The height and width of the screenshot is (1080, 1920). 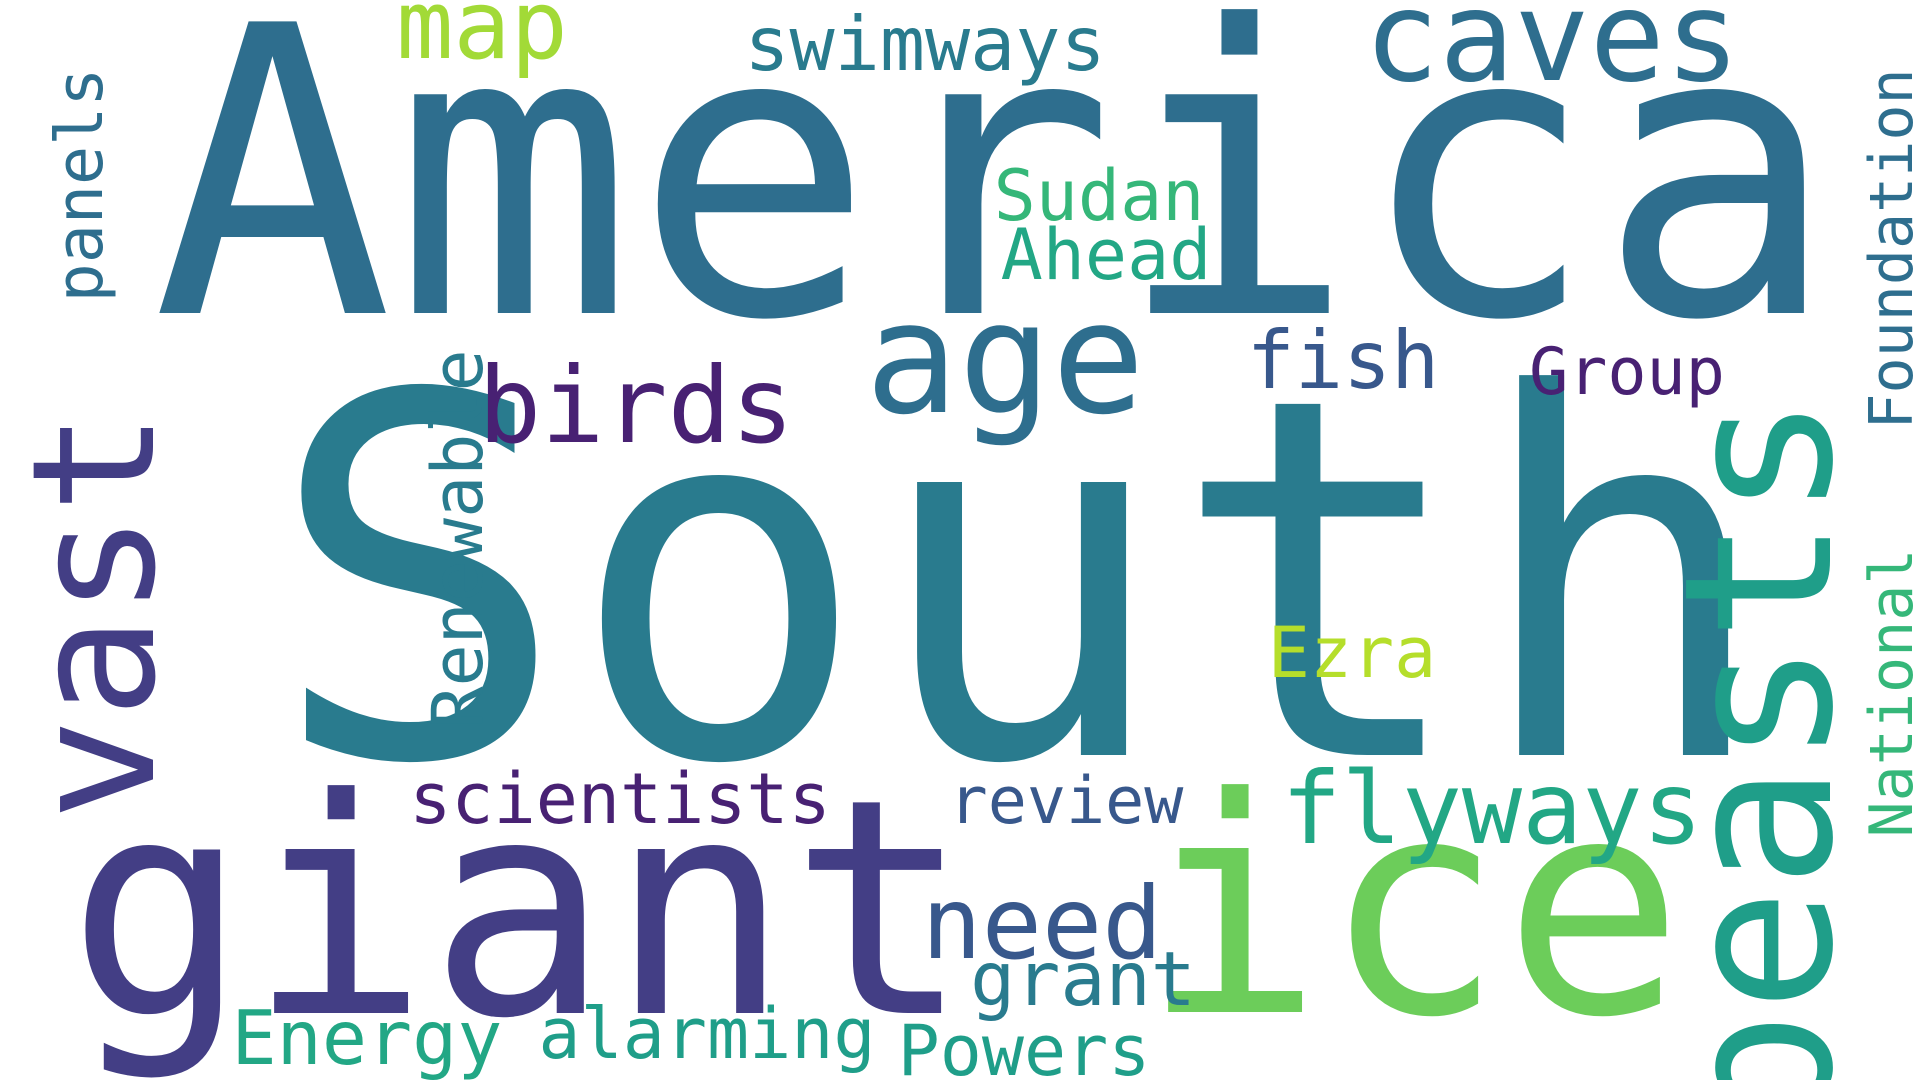 What do you see at coordinates (1413, 907) in the screenshot?
I see `word-ice: ice` at bounding box center [1413, 907].